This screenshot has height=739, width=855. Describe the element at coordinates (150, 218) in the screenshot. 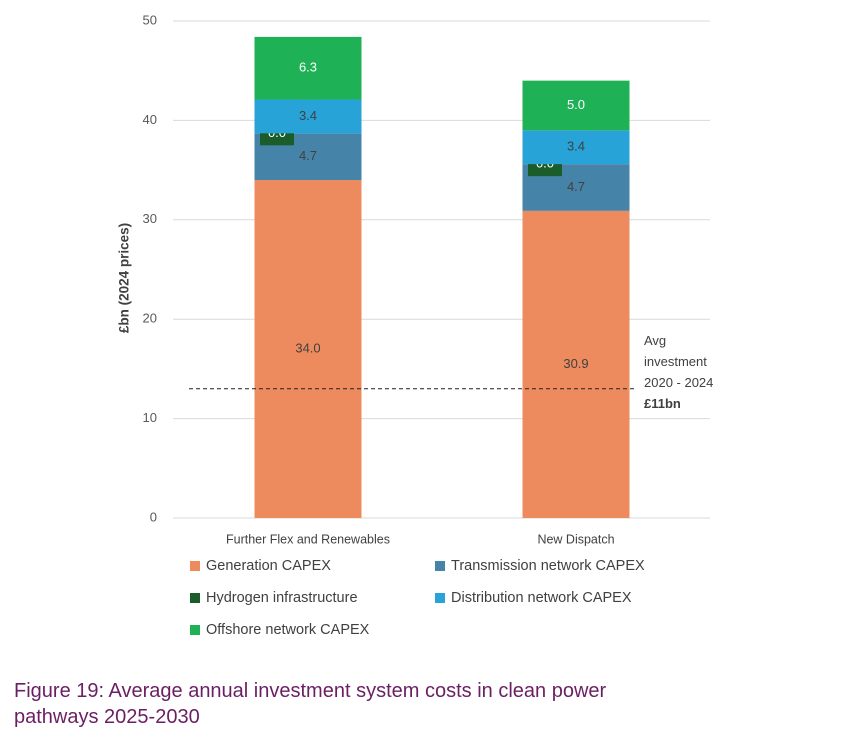

I see `y-tick-label: 30` at that location.